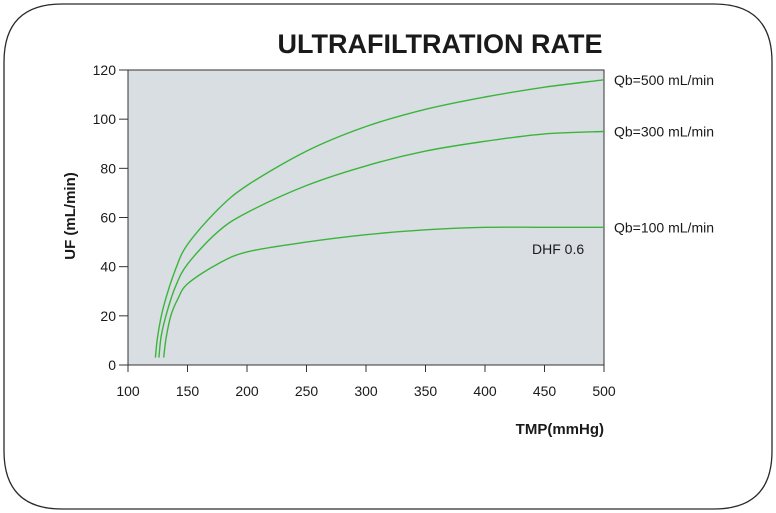 The width and height of the screenshot is (776, 513). What do you see at coordinates (664, 153) in the screenshot?
I see `series-labels: Qb=500 mL/min Qb=300 mL/min Qb=100 mL/min` at bounding box center [664, 153].